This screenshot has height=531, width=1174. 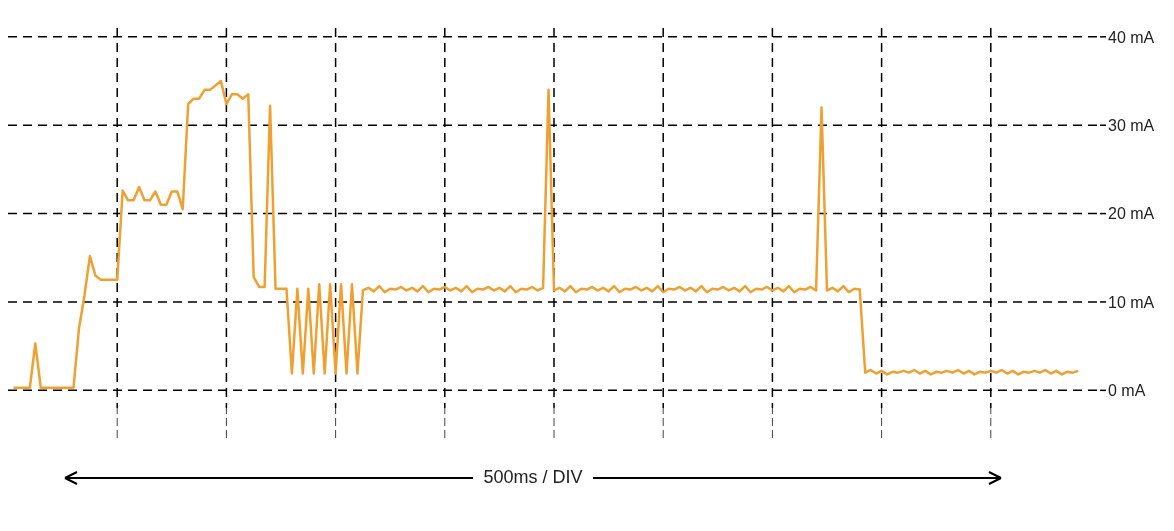 What do you see at coordinates (1131, 125) in the screenshot?
I see `y-tick-label: 30 mA` at bounding box center [1131, 125].